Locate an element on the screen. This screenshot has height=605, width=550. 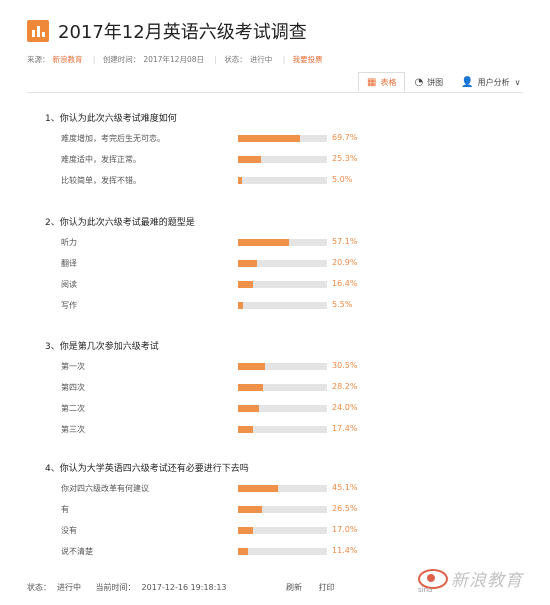
user-analysis-label: 用户分析 is located at coordinates (493, 82).